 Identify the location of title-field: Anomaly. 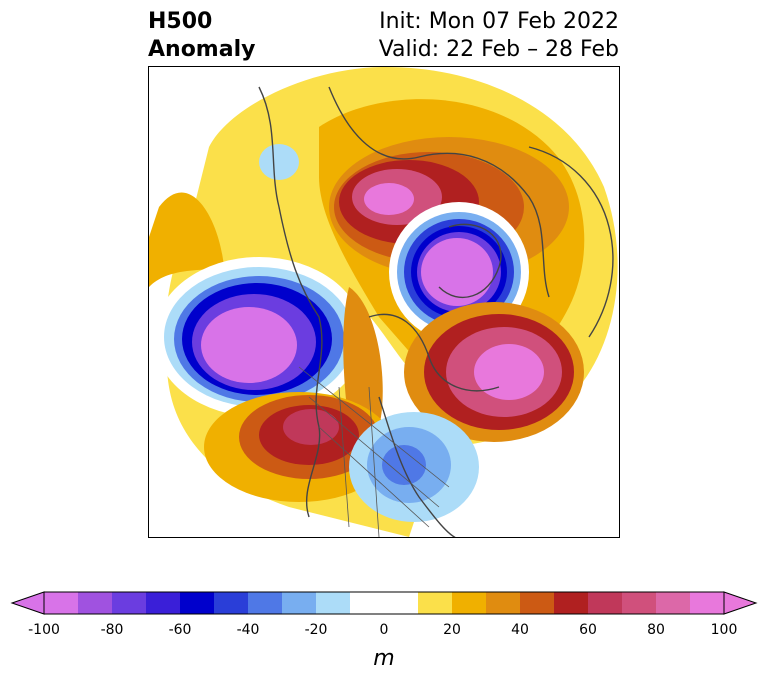
(202, 49).